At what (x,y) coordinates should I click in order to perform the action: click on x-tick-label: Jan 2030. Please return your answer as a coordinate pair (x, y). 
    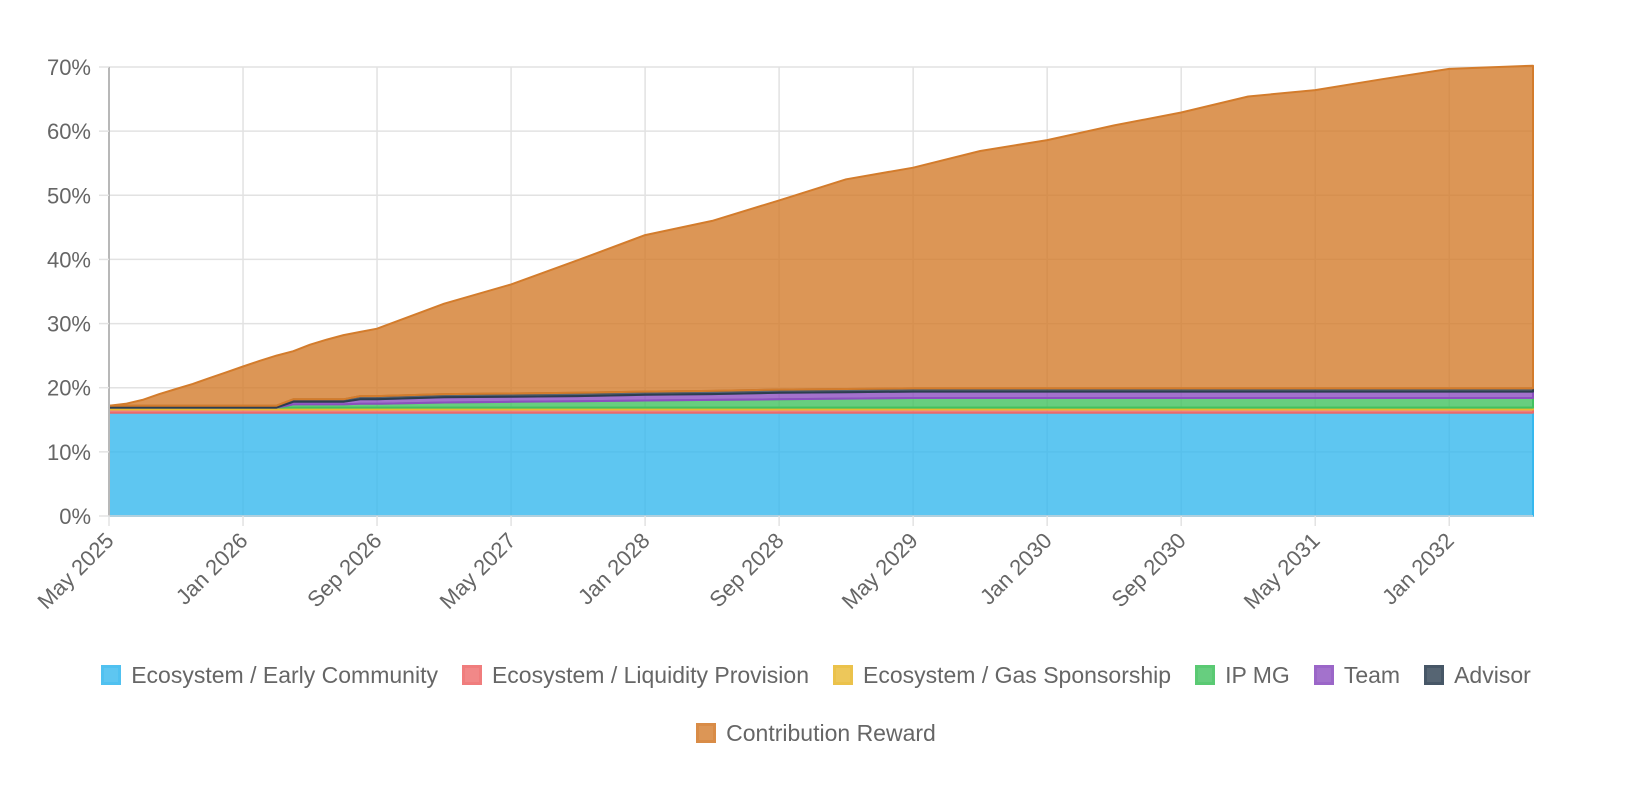
    Looking at the image, I should click on (1016, 569).